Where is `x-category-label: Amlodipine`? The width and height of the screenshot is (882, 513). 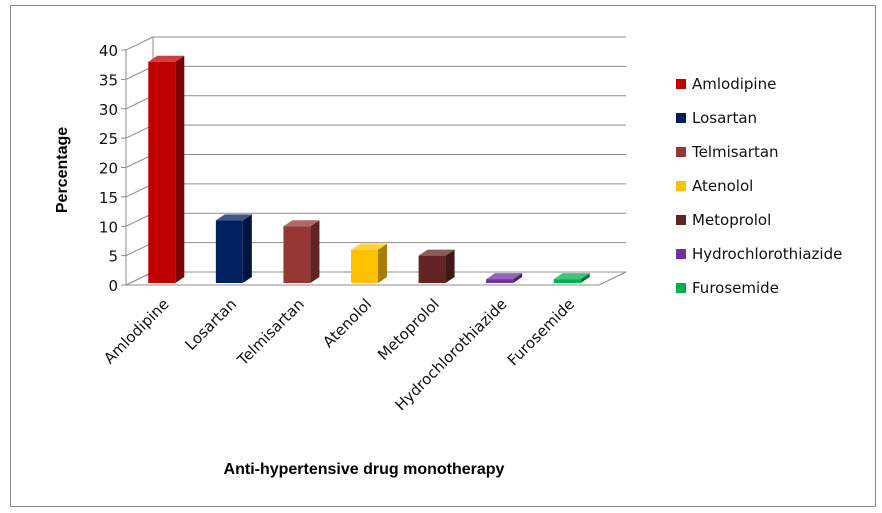 x-category-label: Amlodipine is located at coordinates (136, 331).